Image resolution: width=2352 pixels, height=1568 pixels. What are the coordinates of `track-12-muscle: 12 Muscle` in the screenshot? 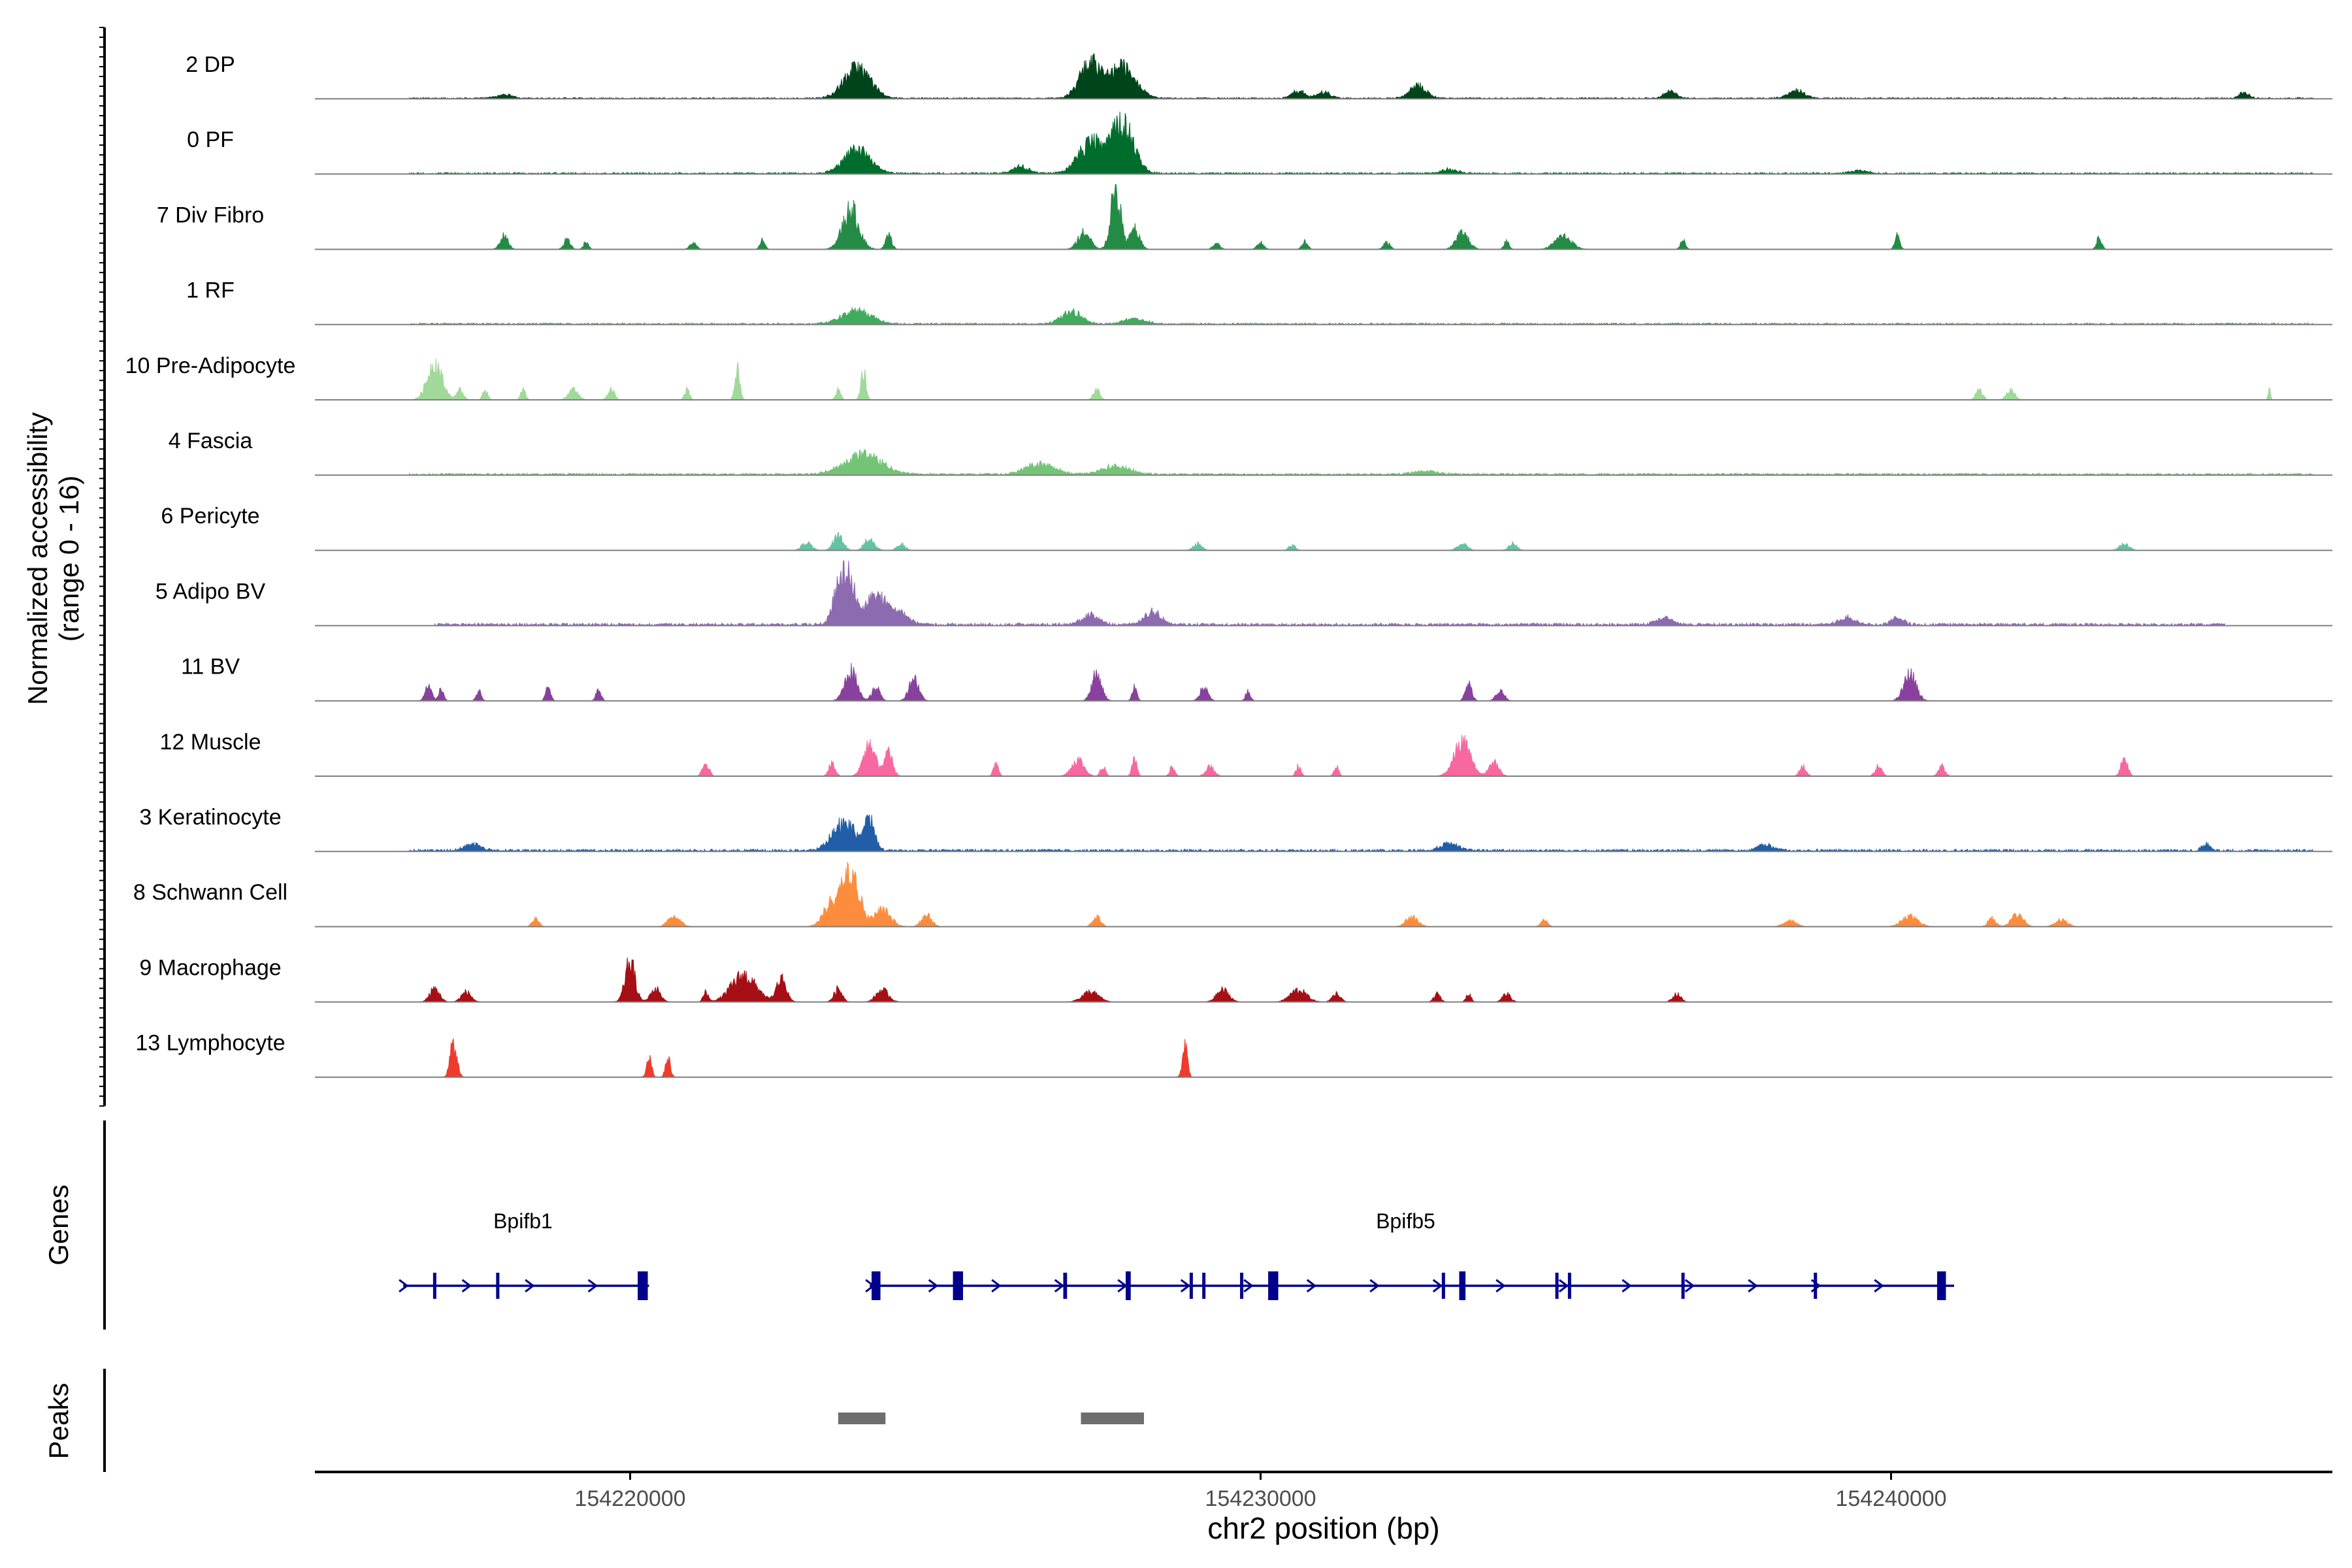 It's located at (1246, 753).